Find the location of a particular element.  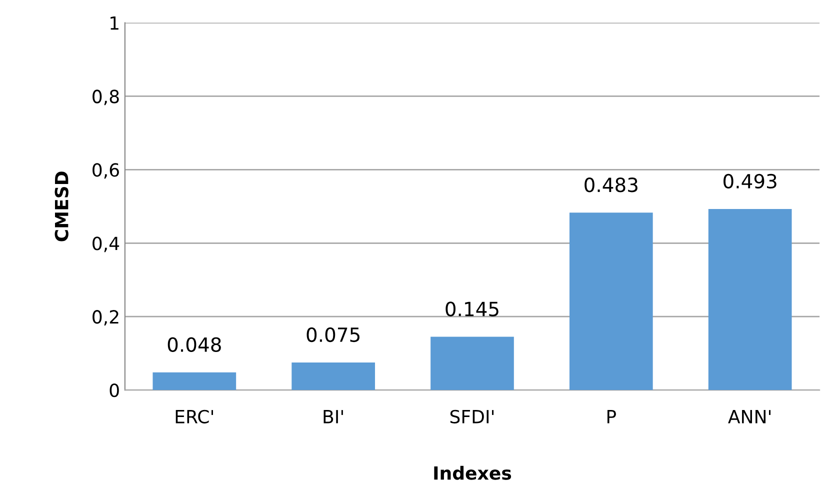

data-label: 0.075 is located at coordinates (333, 334).